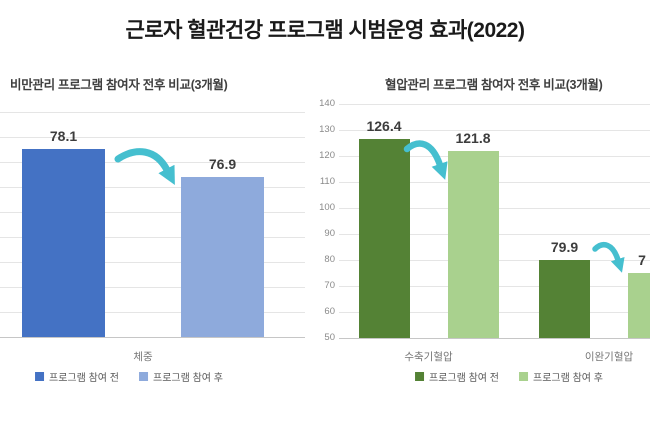 The image size is (650, 433). Describe the element at coordinates (119, 85) in the screenshot. I see `chart-title-obesity: 비만관리 프로그램 참여자 전후 비교(3개월)` at that location.